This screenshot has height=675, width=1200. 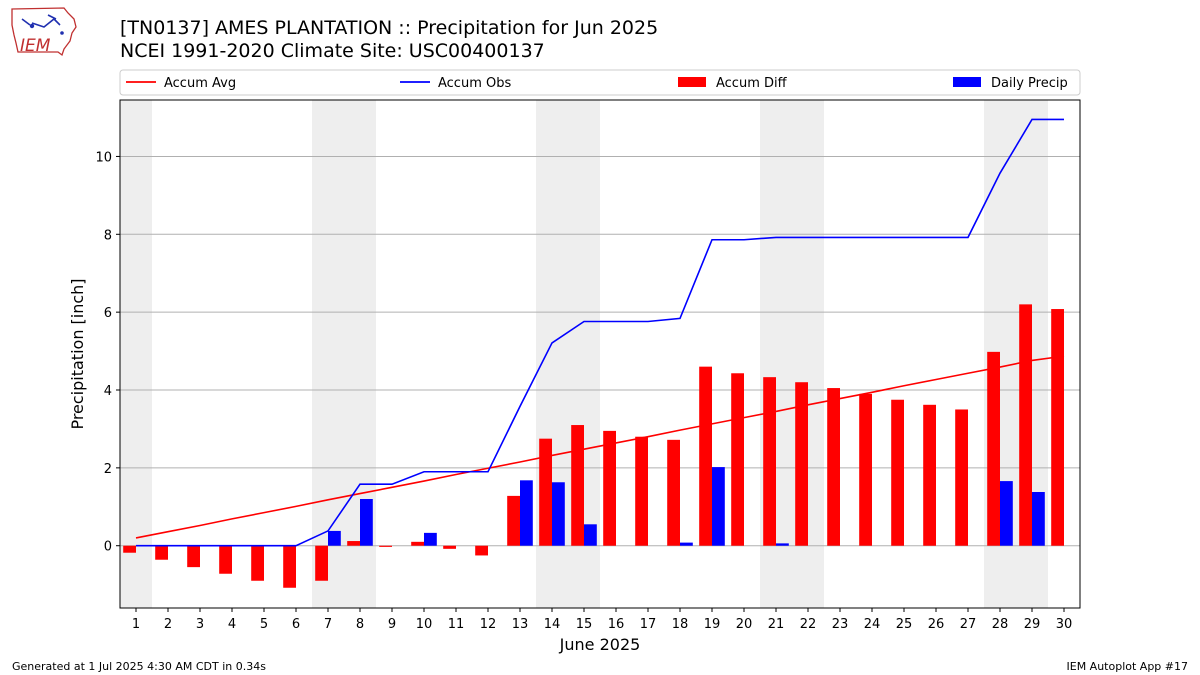 What do you see at coordinates (232, 624) in the screenshot?
I see `x-tick-label: 4` at bounding box center [232, 624].